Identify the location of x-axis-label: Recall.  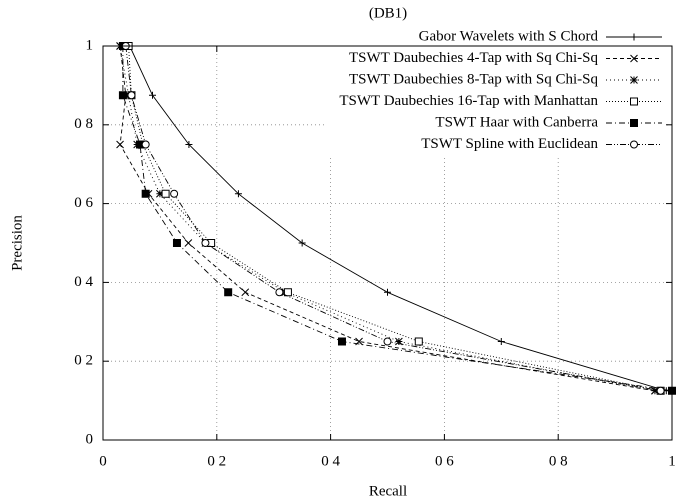
(388, 491).